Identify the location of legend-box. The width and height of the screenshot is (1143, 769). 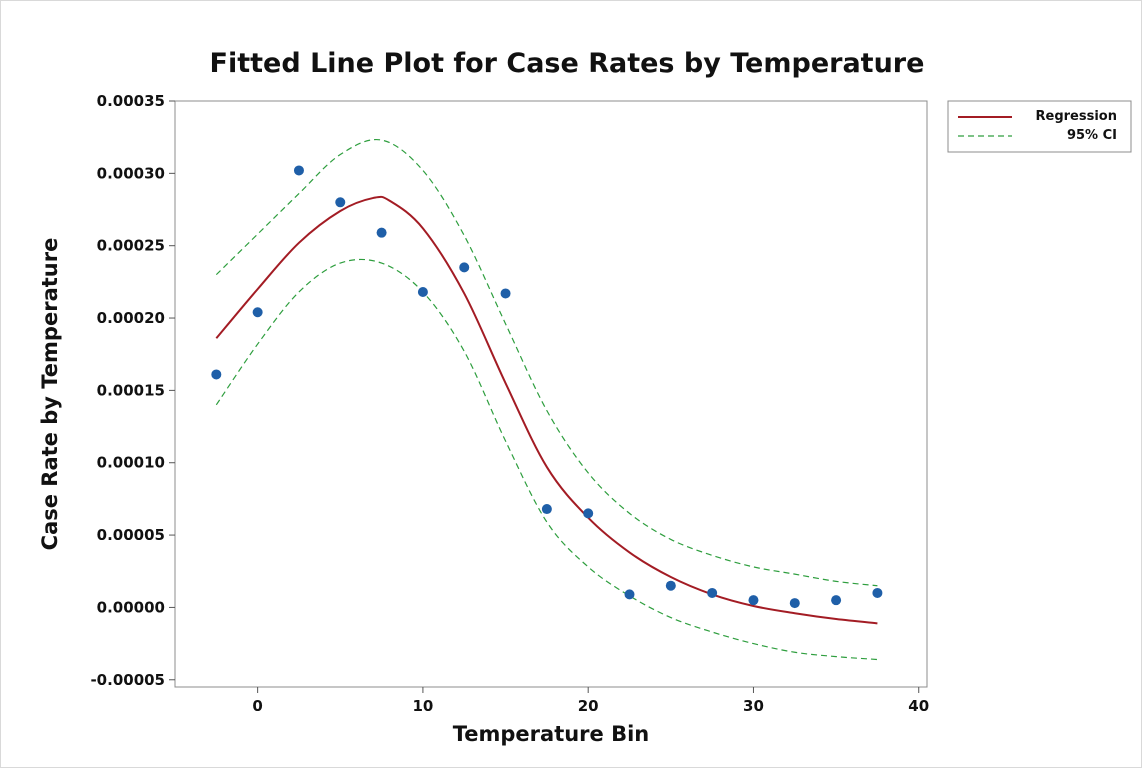
(1039, 126).